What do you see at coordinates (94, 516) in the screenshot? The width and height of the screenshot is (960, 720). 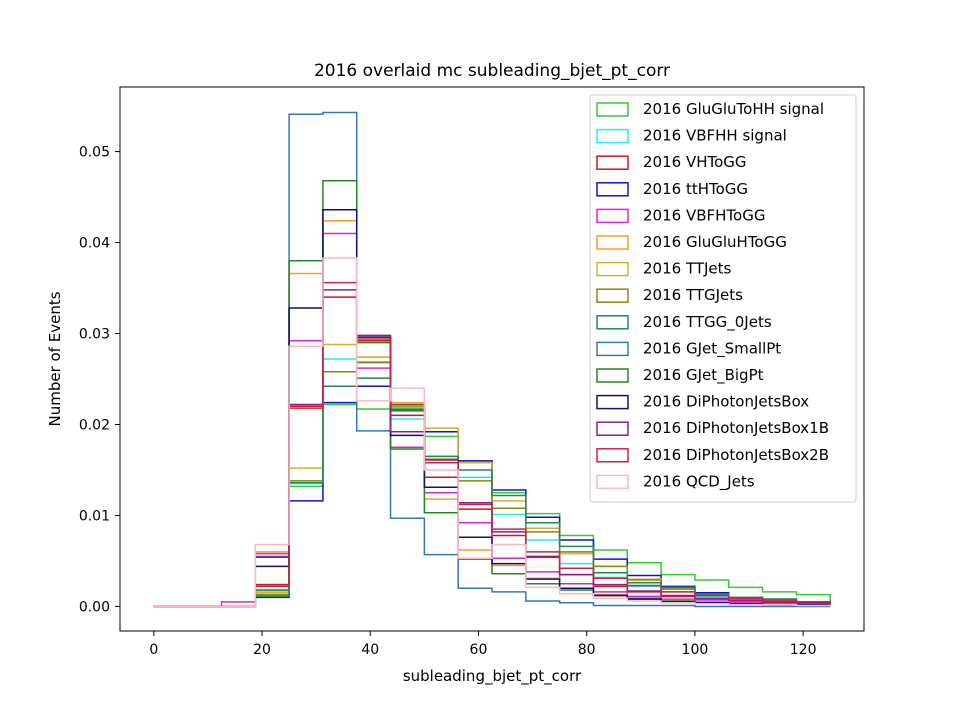 I see `y-tick-label: 0.01` at bounding box center [94, 516].